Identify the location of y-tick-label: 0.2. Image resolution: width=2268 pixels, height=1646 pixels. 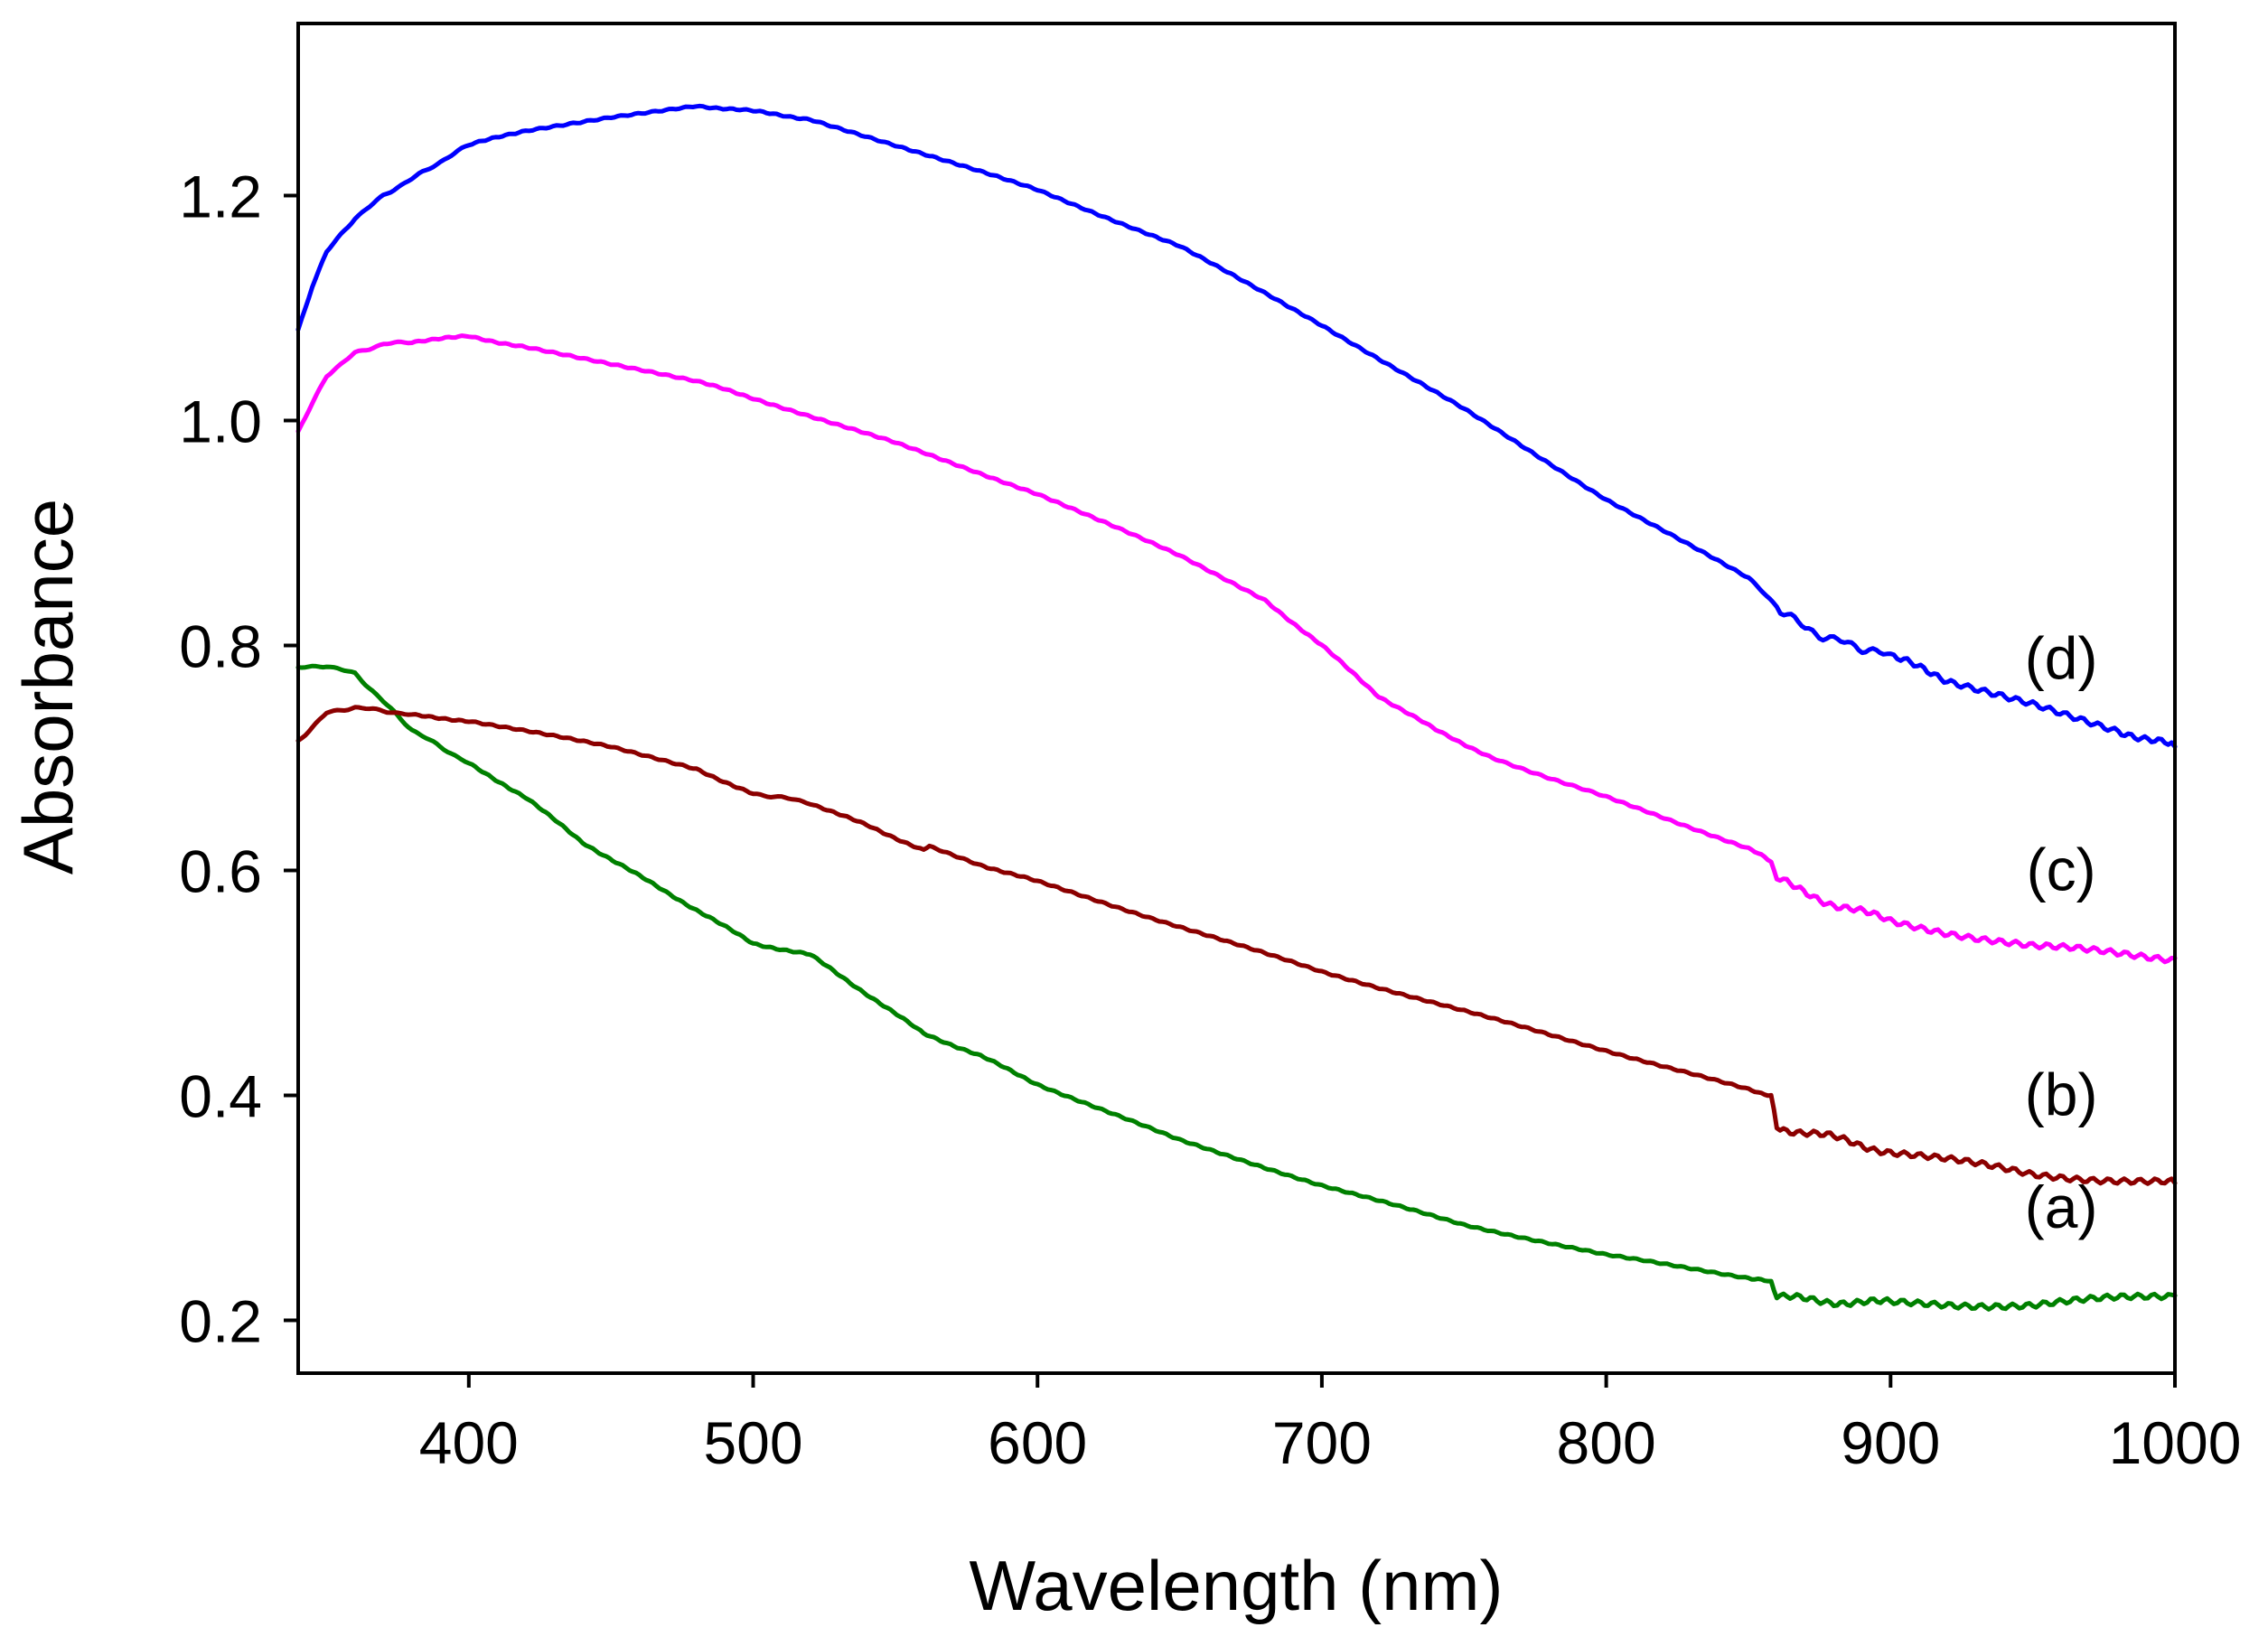
(220, 1320).